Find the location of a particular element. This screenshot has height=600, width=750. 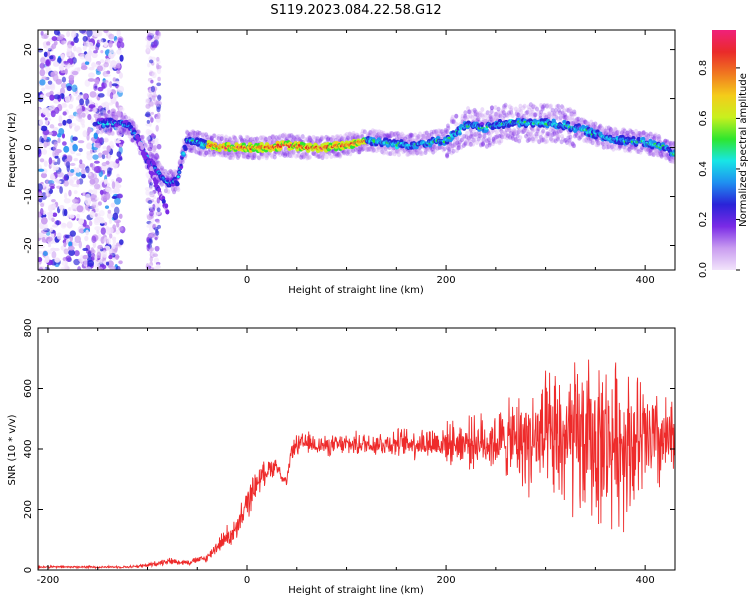

spectrogram-branch-cell is located at coordinates (138, 139).